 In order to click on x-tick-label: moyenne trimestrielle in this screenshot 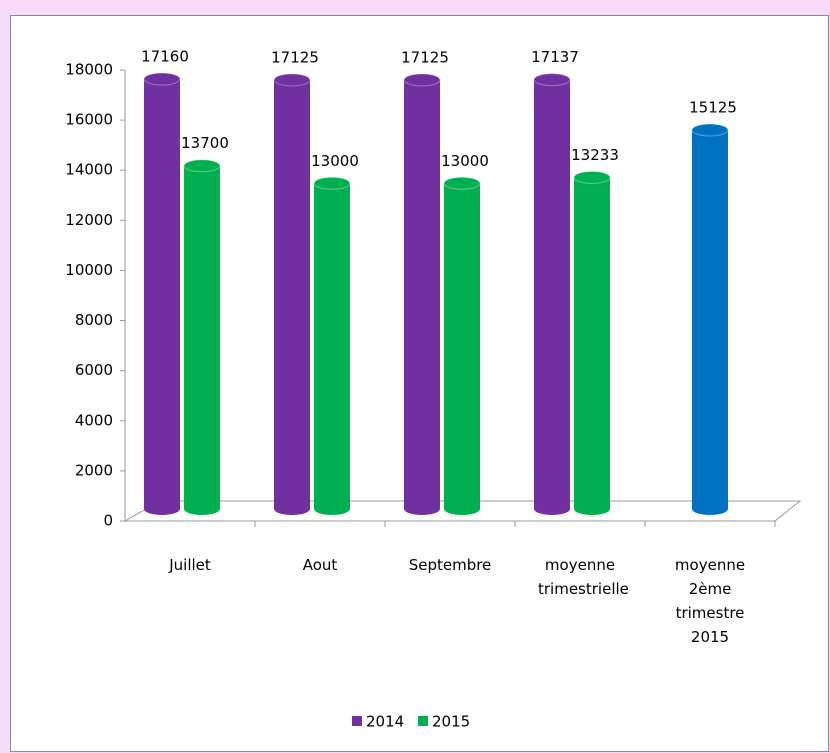, I will do `click(583, 577)`.